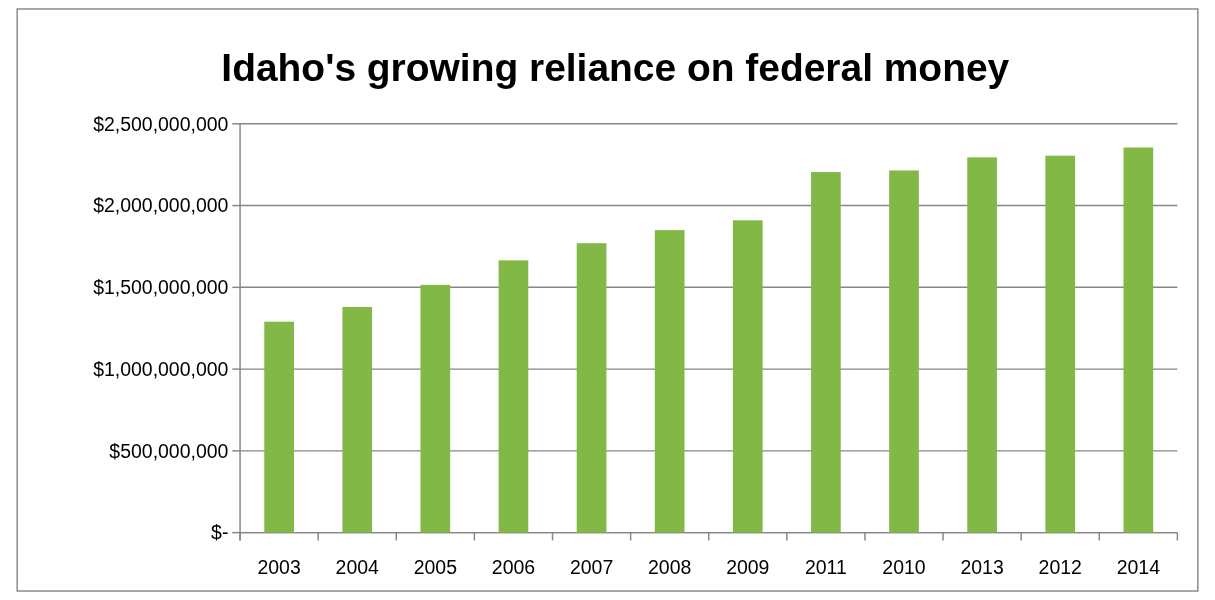 This screenshot has width=1215, height=600. Describe the element at coordinates (161, 368) in the screenshot. I see `y-tick-label: $1,000,000,000` at that location.